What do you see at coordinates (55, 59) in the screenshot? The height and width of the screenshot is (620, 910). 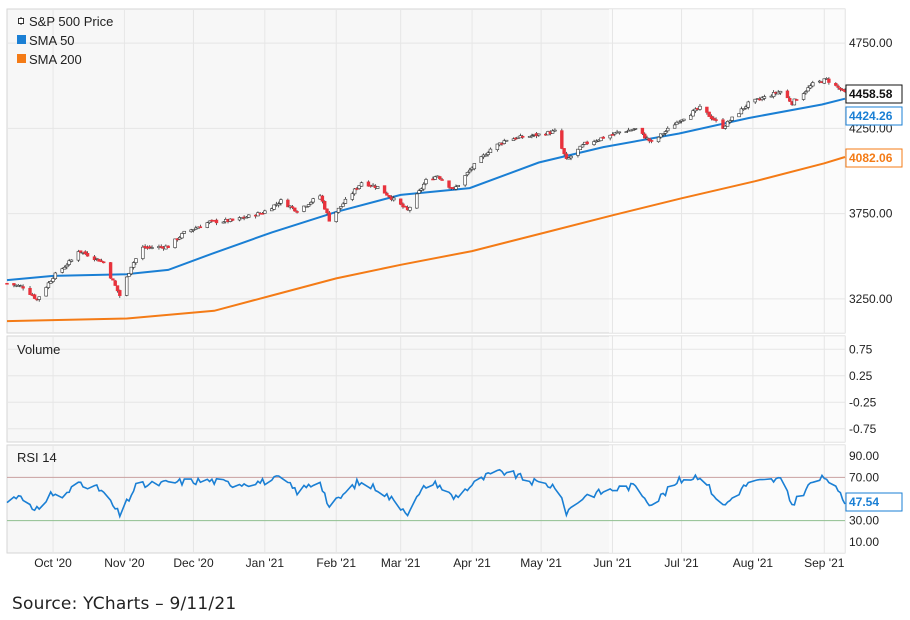 I see `legend-label-sma200: SMA 200` at bounding box center [55, 59].